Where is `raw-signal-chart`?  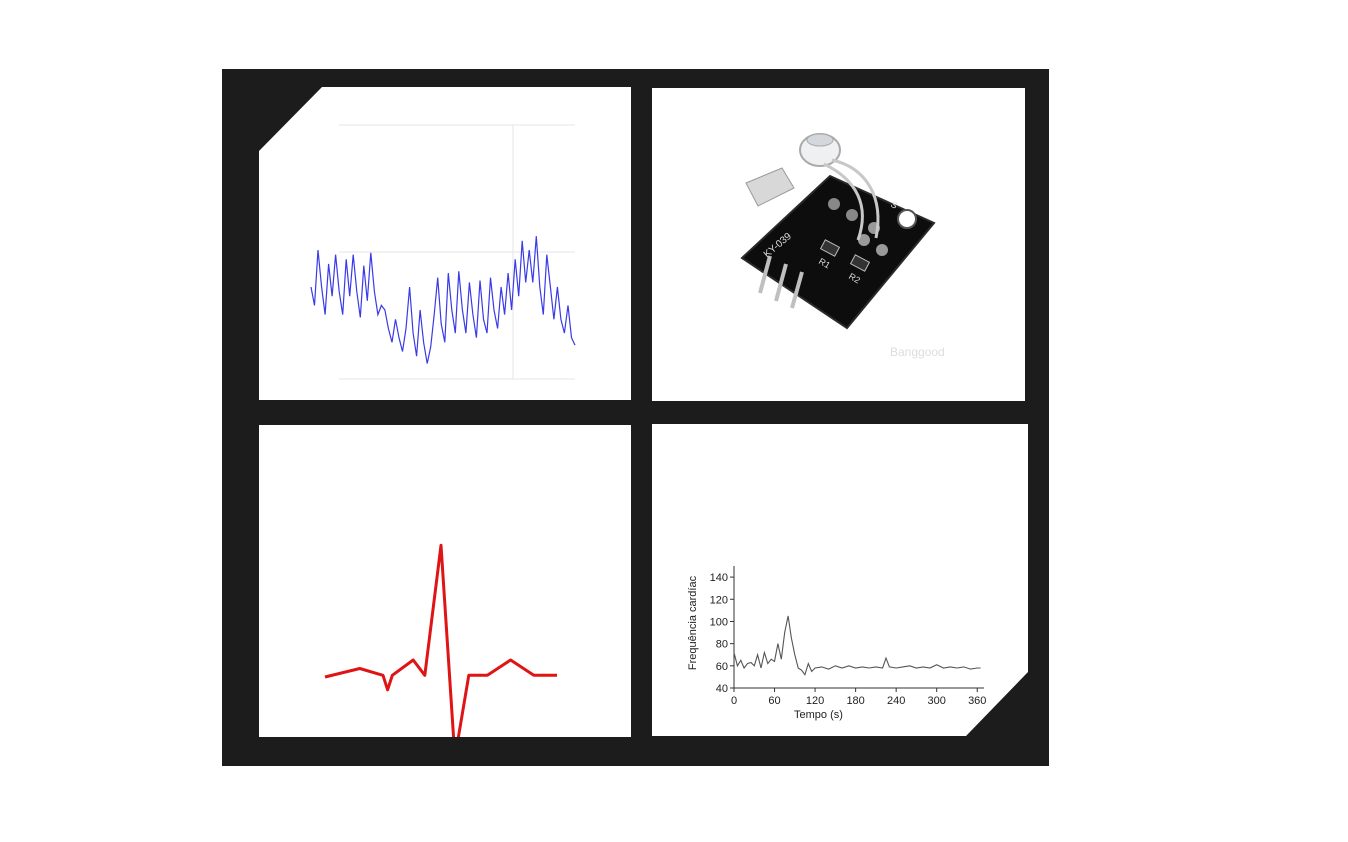 raw-signal-chart is located at coordinates (443, 252).